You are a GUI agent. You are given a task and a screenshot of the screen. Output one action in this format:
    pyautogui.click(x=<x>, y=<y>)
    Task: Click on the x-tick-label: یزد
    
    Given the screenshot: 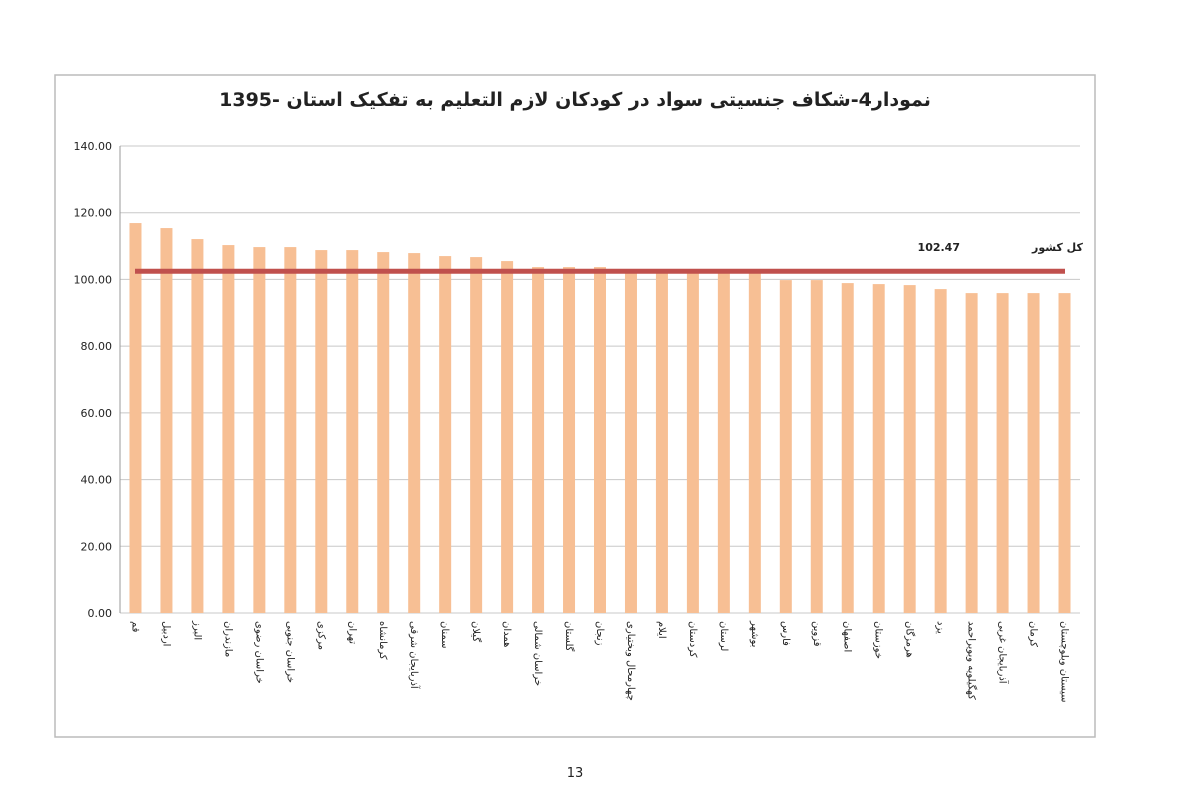 What is the action you would take?
    pyautogui.click(x=940, y=627)
    